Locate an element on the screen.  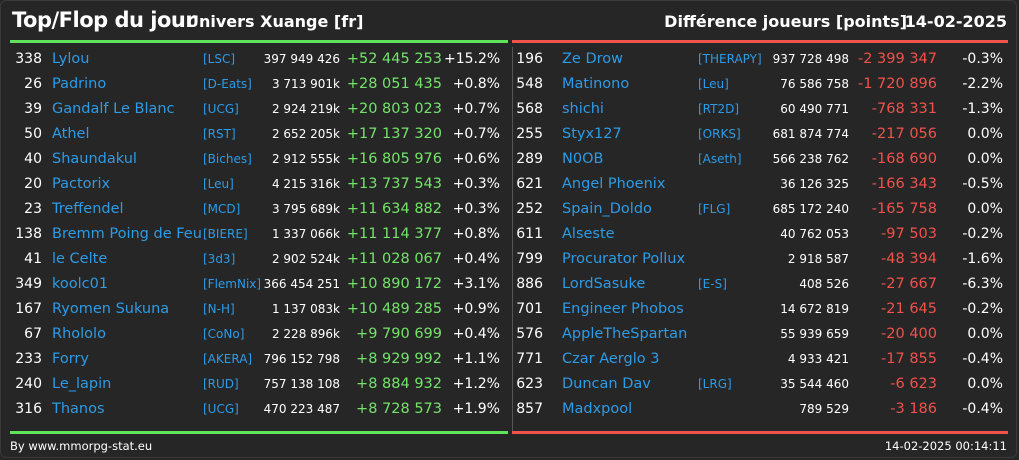
player-guild-link: [D-Eats] is located at coordinates (227, 84).